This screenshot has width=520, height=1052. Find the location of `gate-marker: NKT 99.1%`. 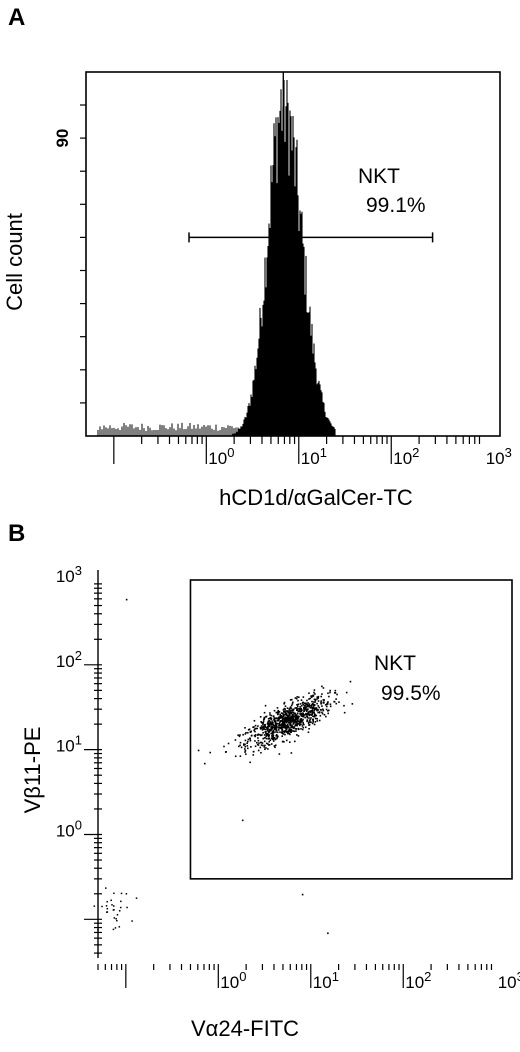

gate-marker: NKT 99.1% is located at coordinates (311, 204).